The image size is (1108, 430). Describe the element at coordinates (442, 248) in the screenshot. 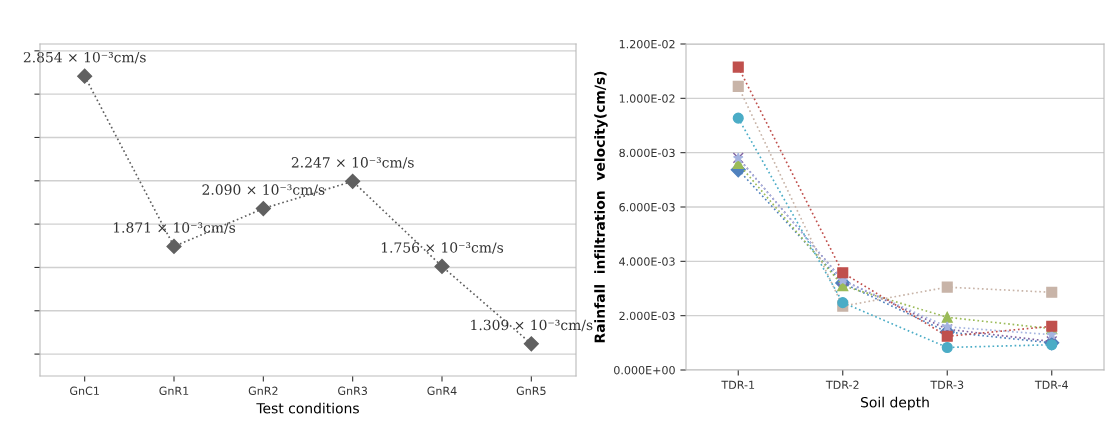

I see `data-label: 1.756 × 10⁻³cm/s` at that location.